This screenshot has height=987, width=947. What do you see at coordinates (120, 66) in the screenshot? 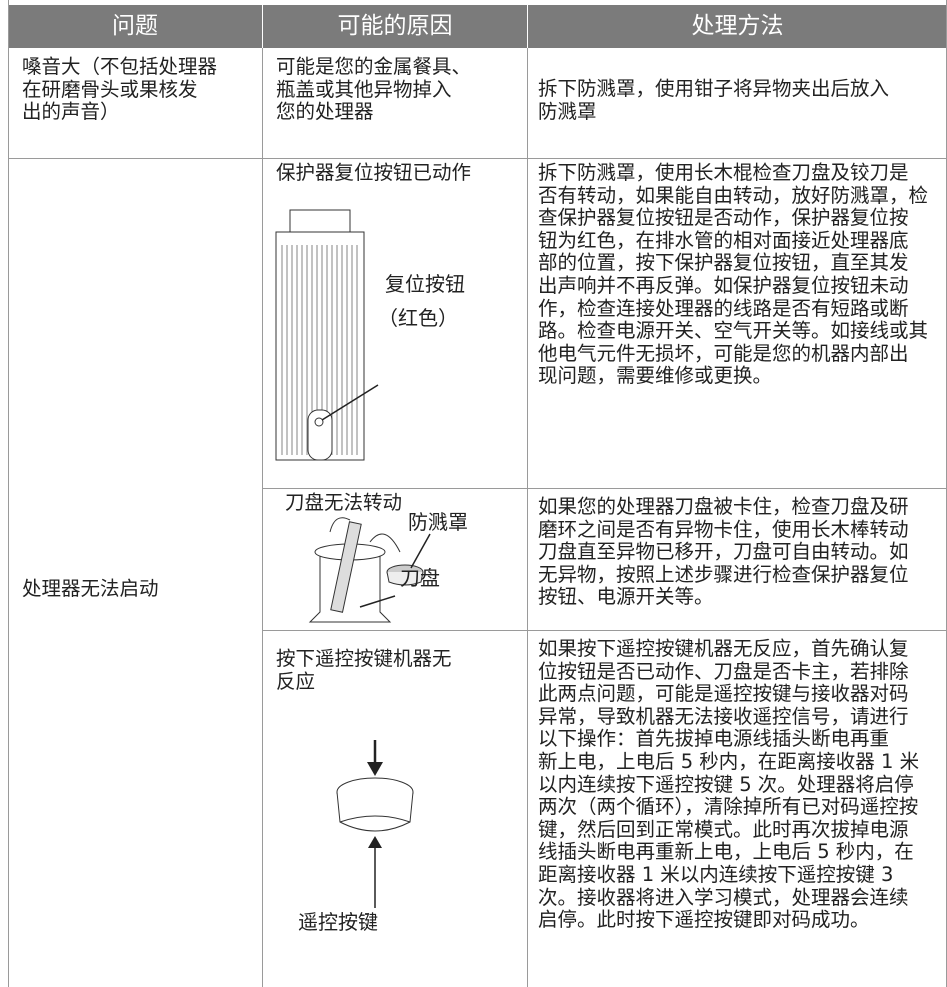
I see `text-line: 嗓音大（不包括处理器` at bounding box center [120, 66].